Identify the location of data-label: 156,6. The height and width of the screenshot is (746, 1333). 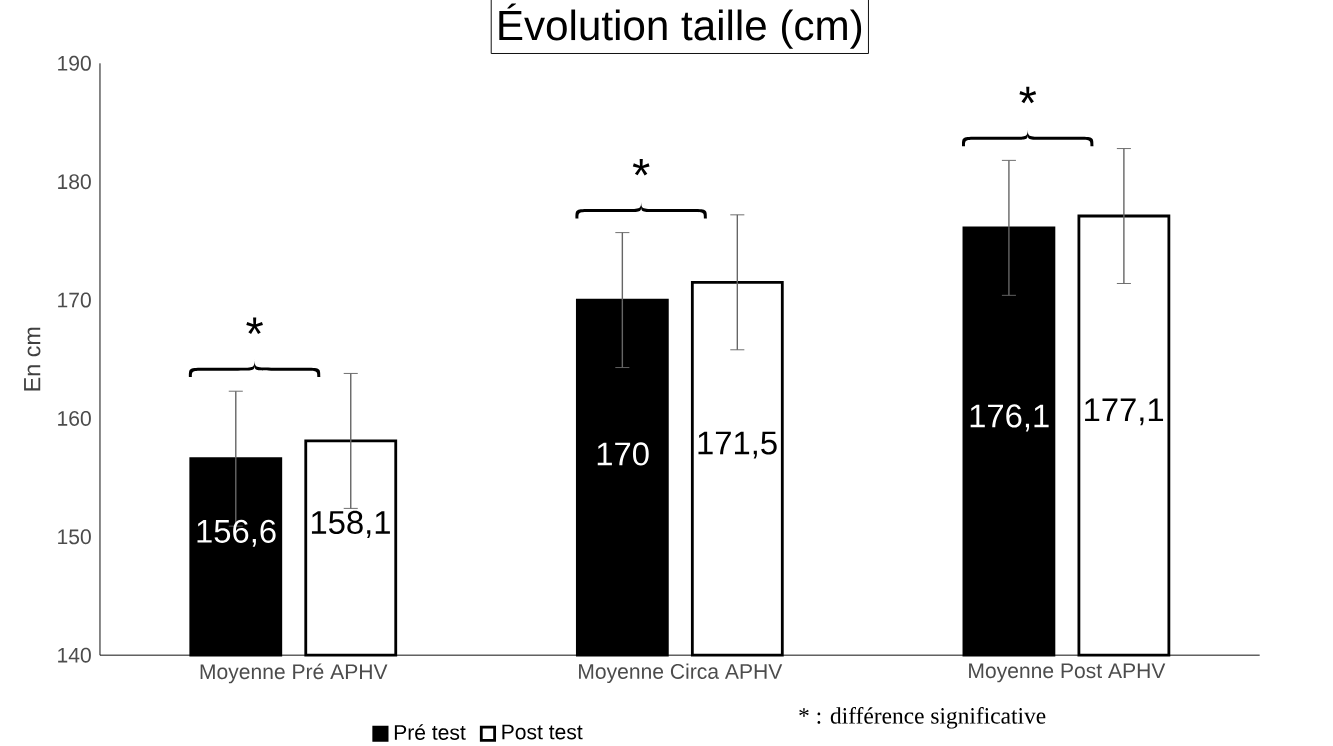
(236, 533).